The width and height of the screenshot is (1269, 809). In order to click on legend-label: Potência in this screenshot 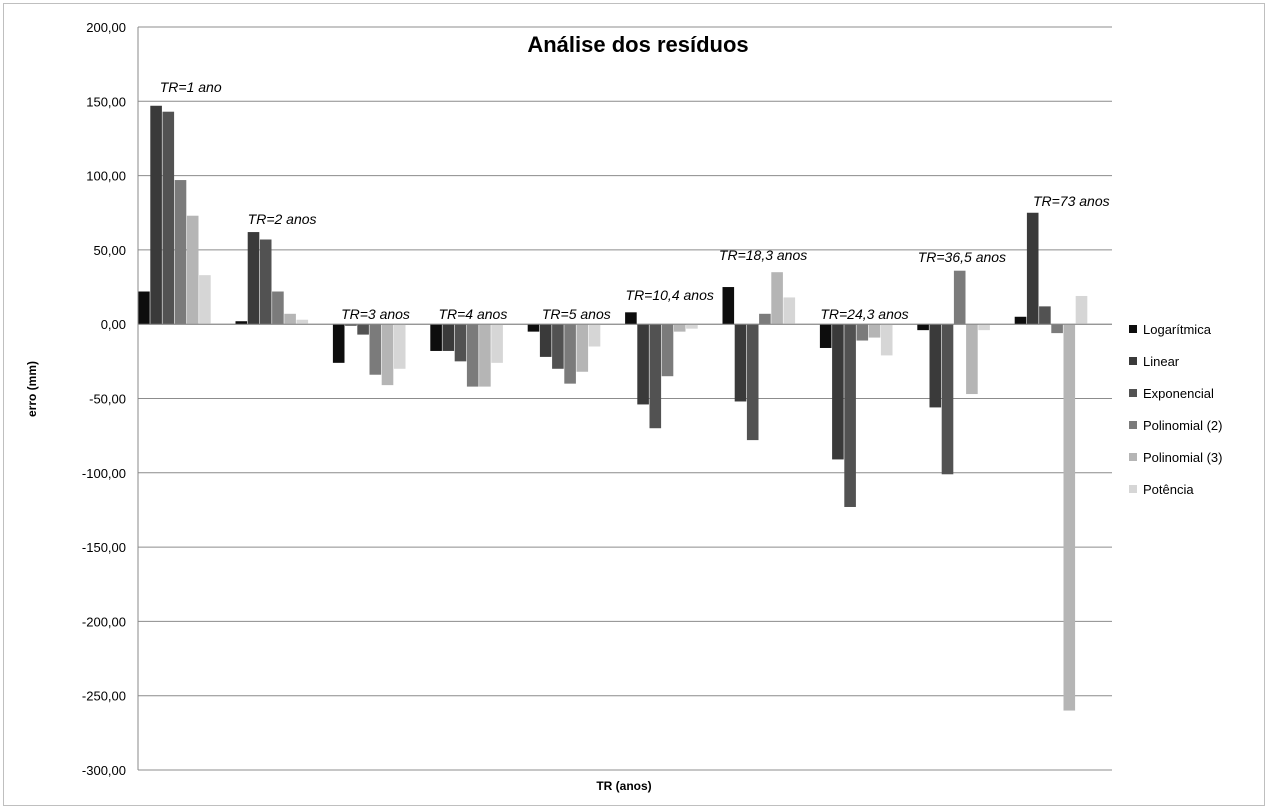, I will do `click(1168, 489)`.